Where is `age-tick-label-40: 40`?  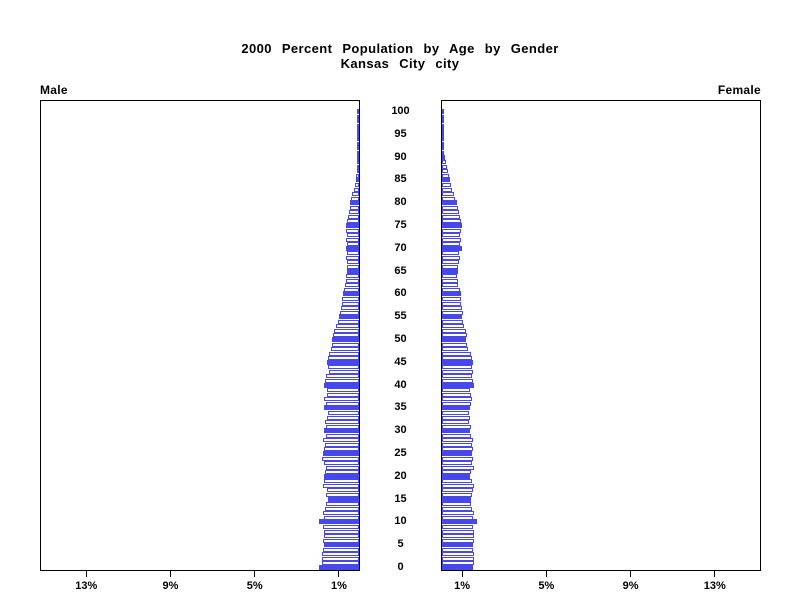 age-tick-label-40: 40 is located at coordinates (400, 384).